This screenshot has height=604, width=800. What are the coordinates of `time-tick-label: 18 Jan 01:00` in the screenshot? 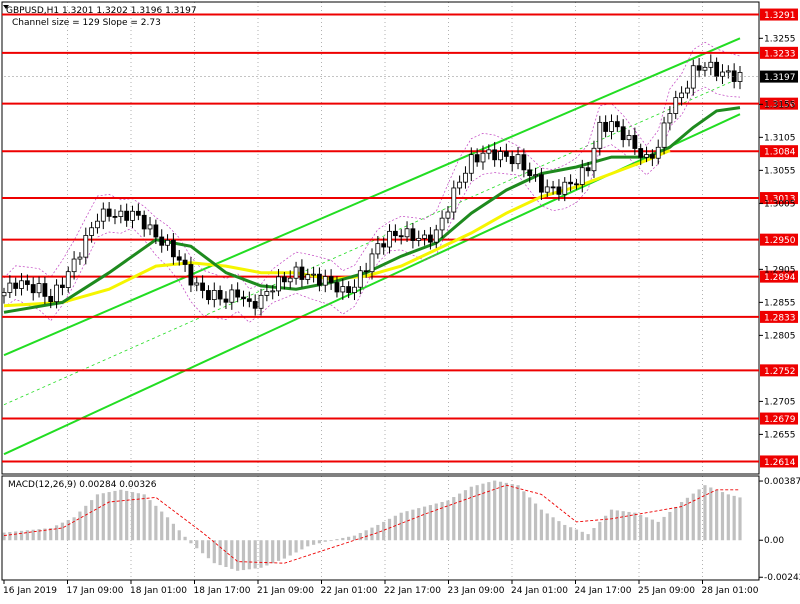 It's located at (158, 591).